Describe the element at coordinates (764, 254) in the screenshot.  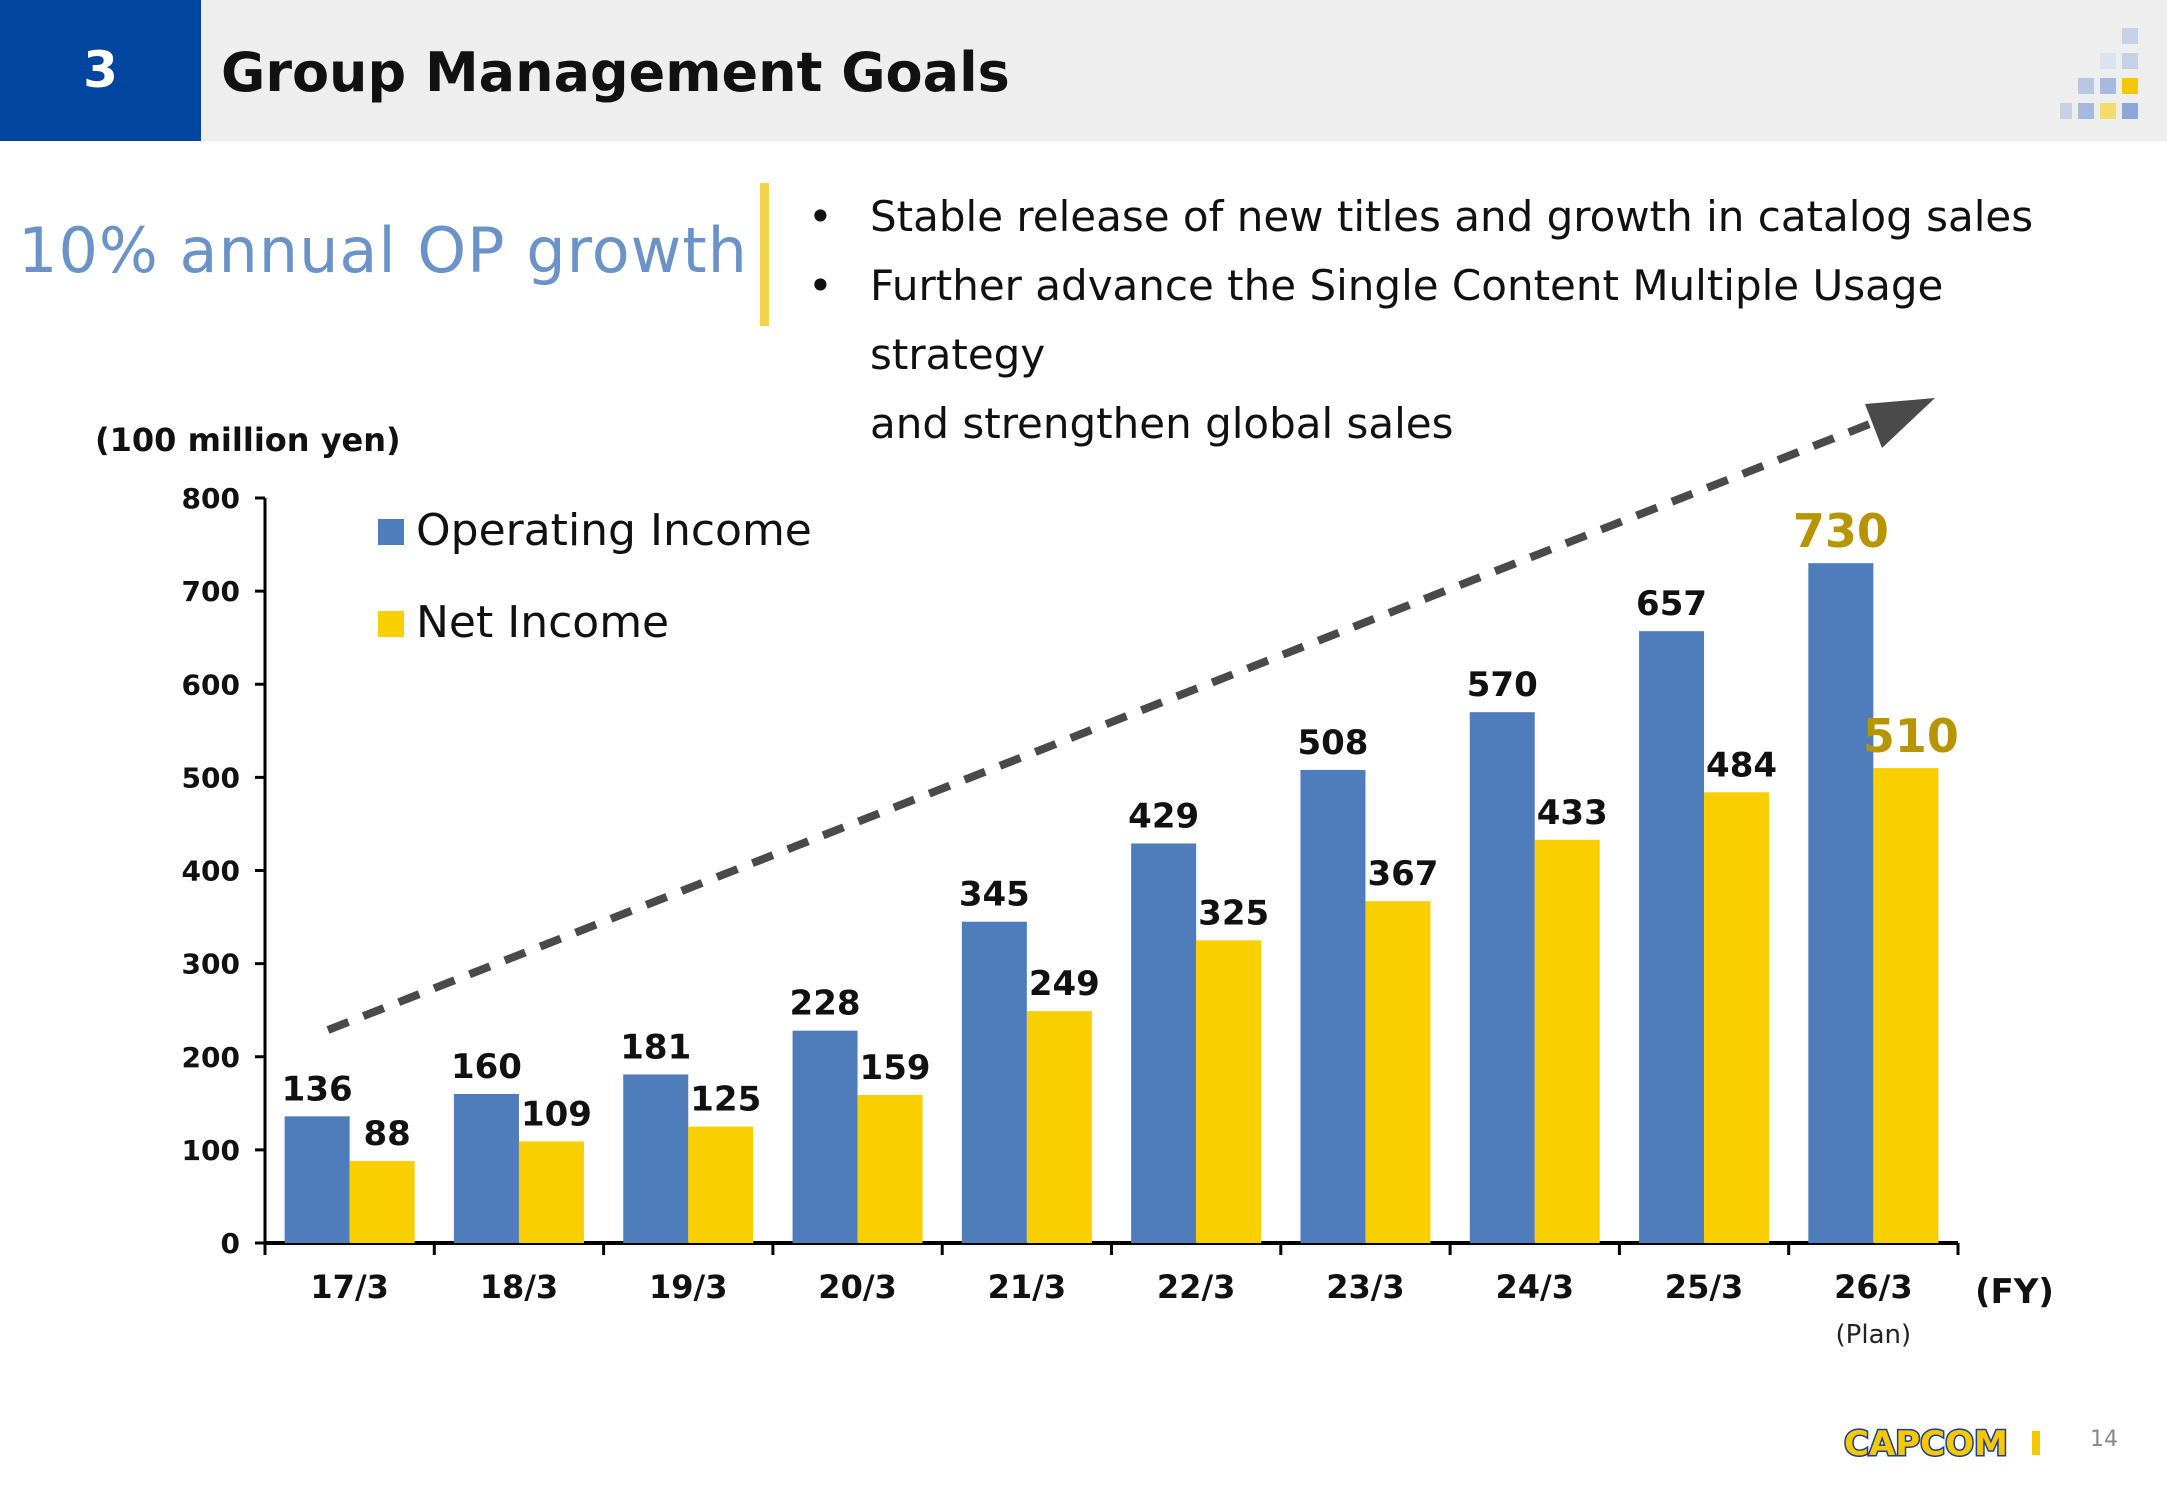
I see `accent-divider` at that location.